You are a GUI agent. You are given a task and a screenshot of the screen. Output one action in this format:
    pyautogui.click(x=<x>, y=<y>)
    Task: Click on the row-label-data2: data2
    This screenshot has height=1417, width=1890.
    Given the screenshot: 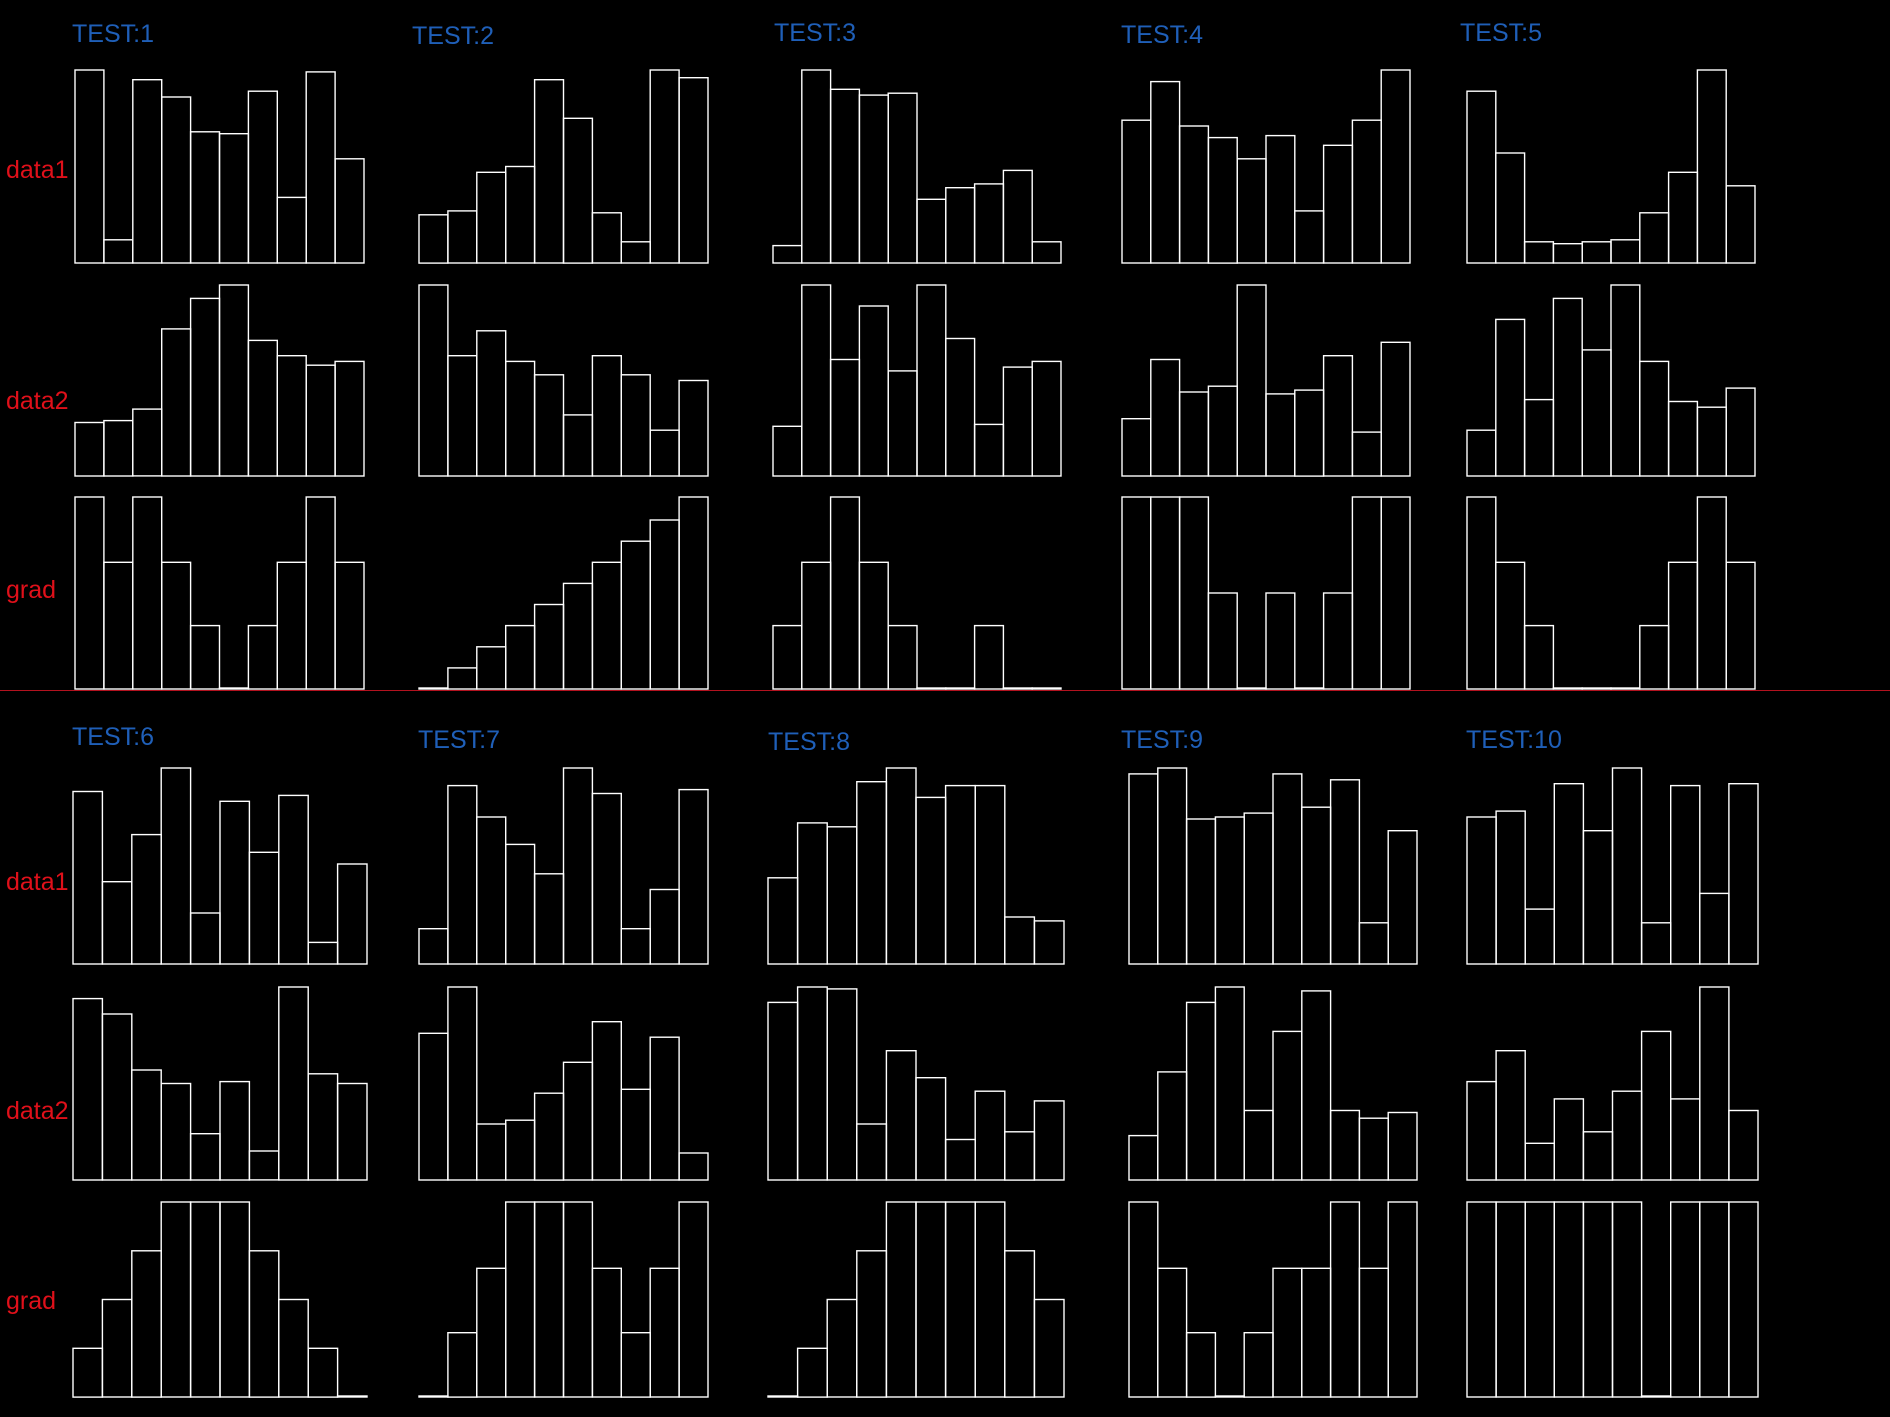 What is the action you would take?
    pyautogui.click(x=37, y=401)
    